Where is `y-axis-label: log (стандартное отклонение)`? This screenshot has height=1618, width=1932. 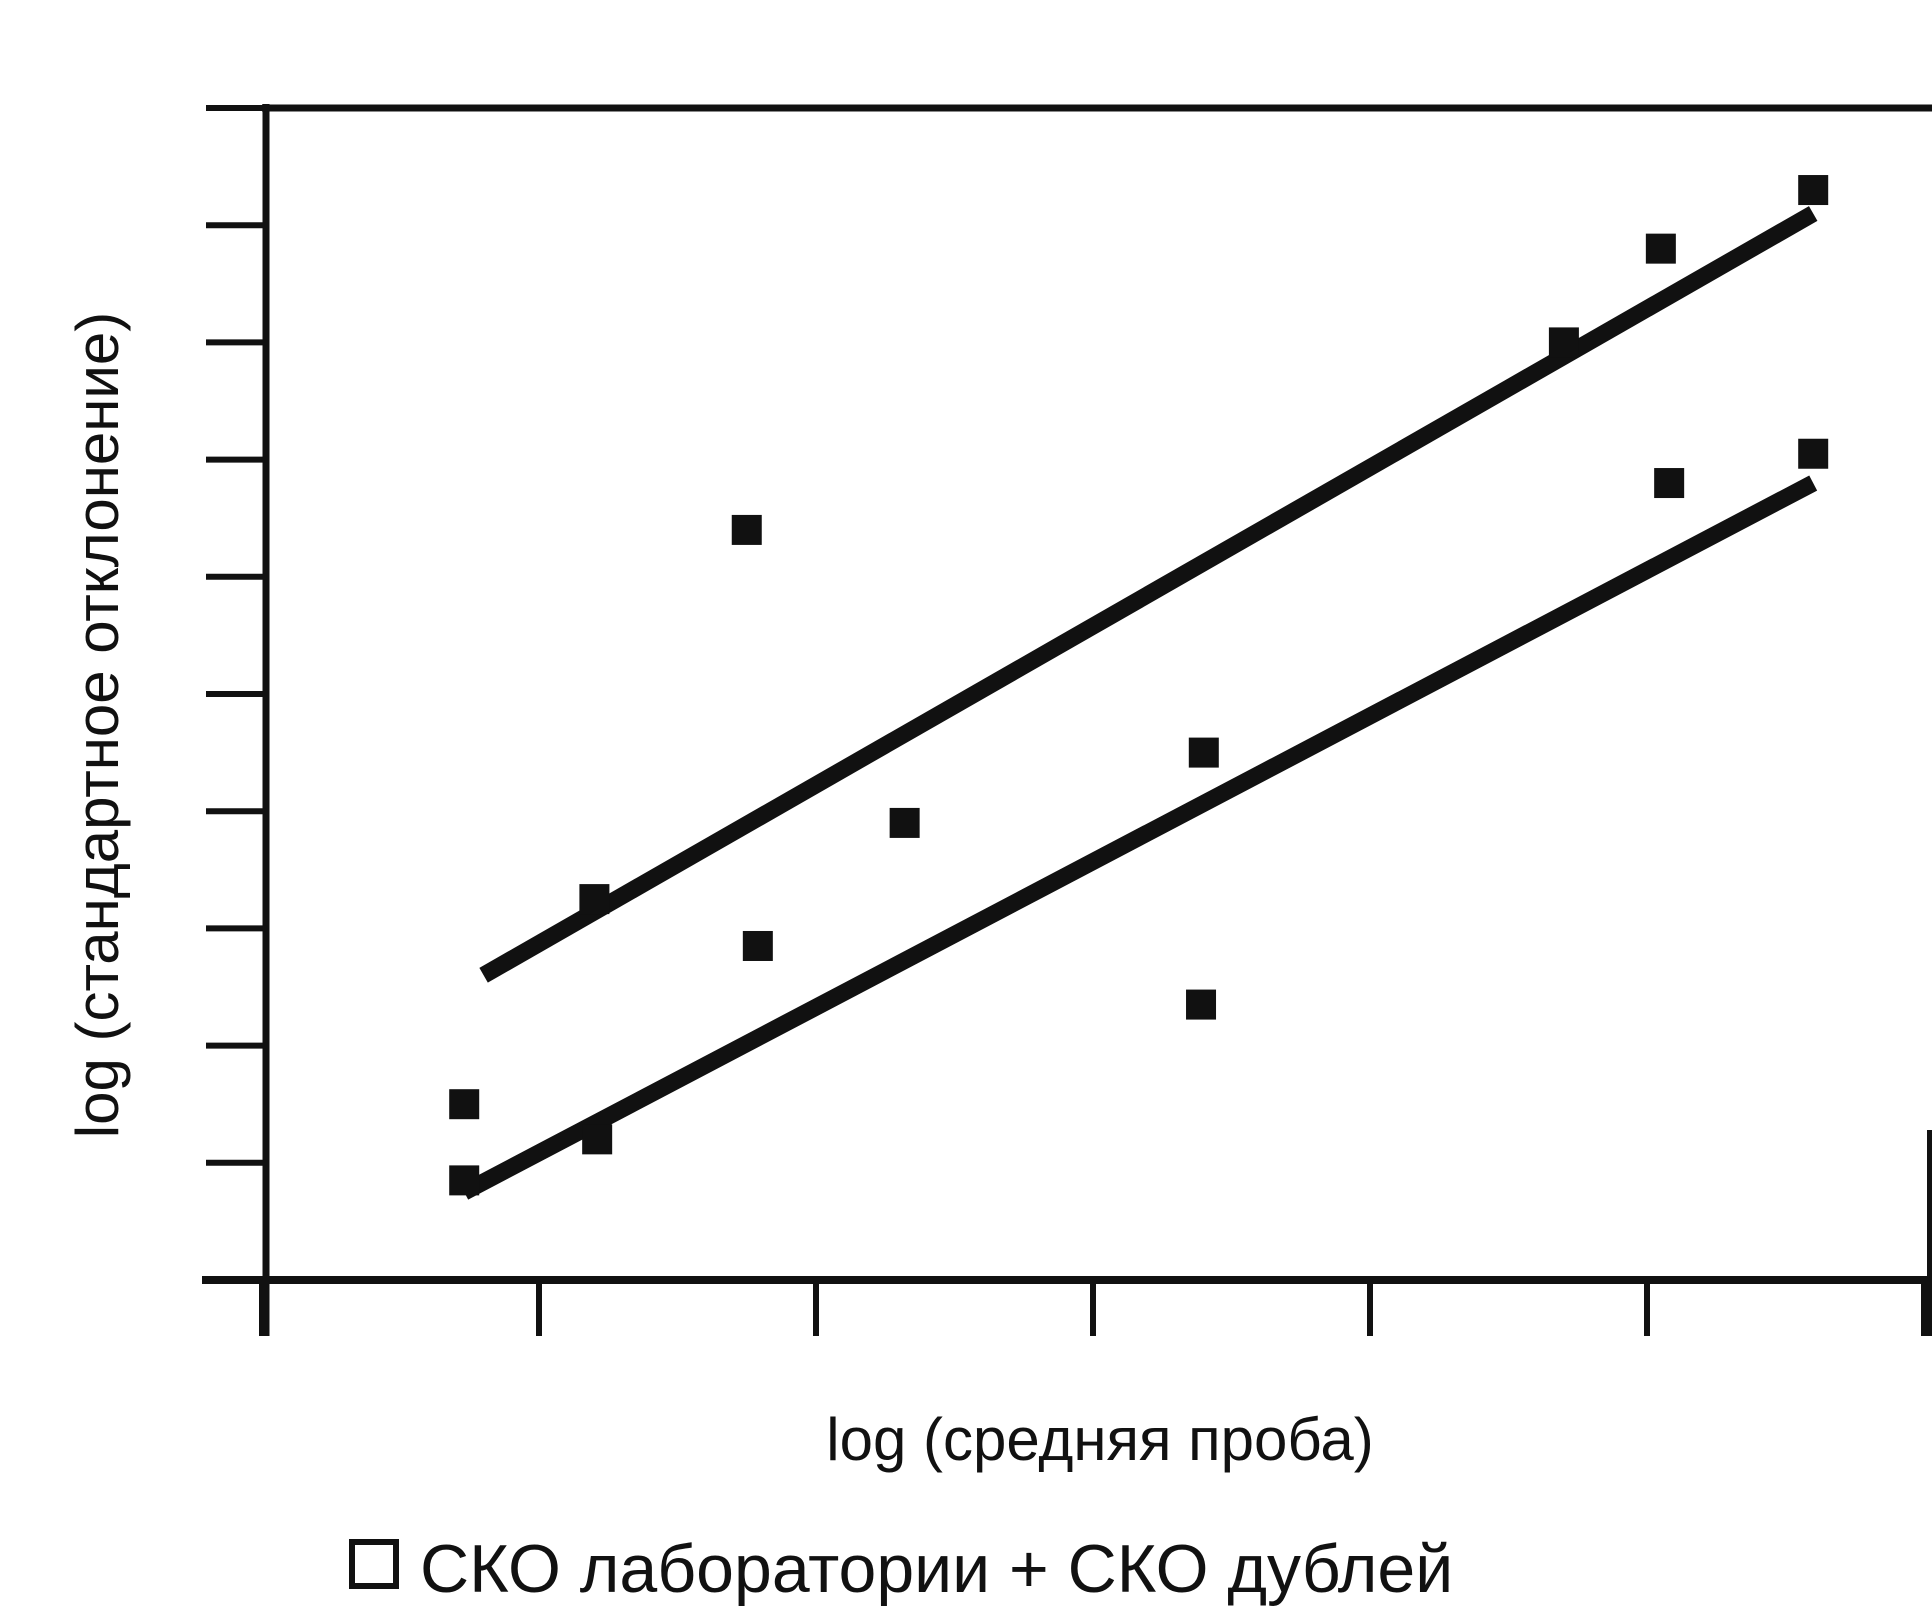 y-axis-label: log (стандартное отклонение) is located at coordinates (97, 725).